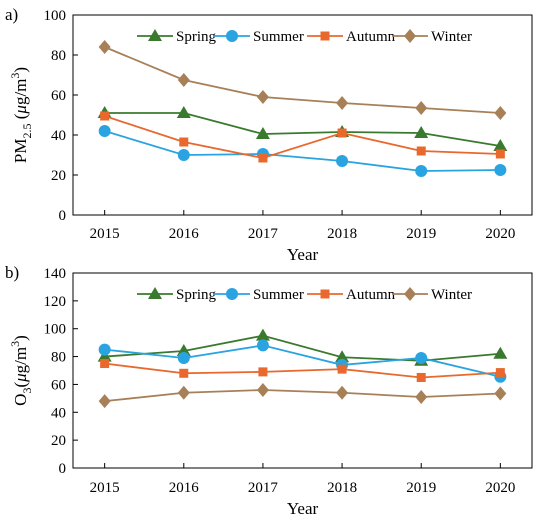  I want to click on y-axis-label: O3(μg/m3), so click(21, 370).